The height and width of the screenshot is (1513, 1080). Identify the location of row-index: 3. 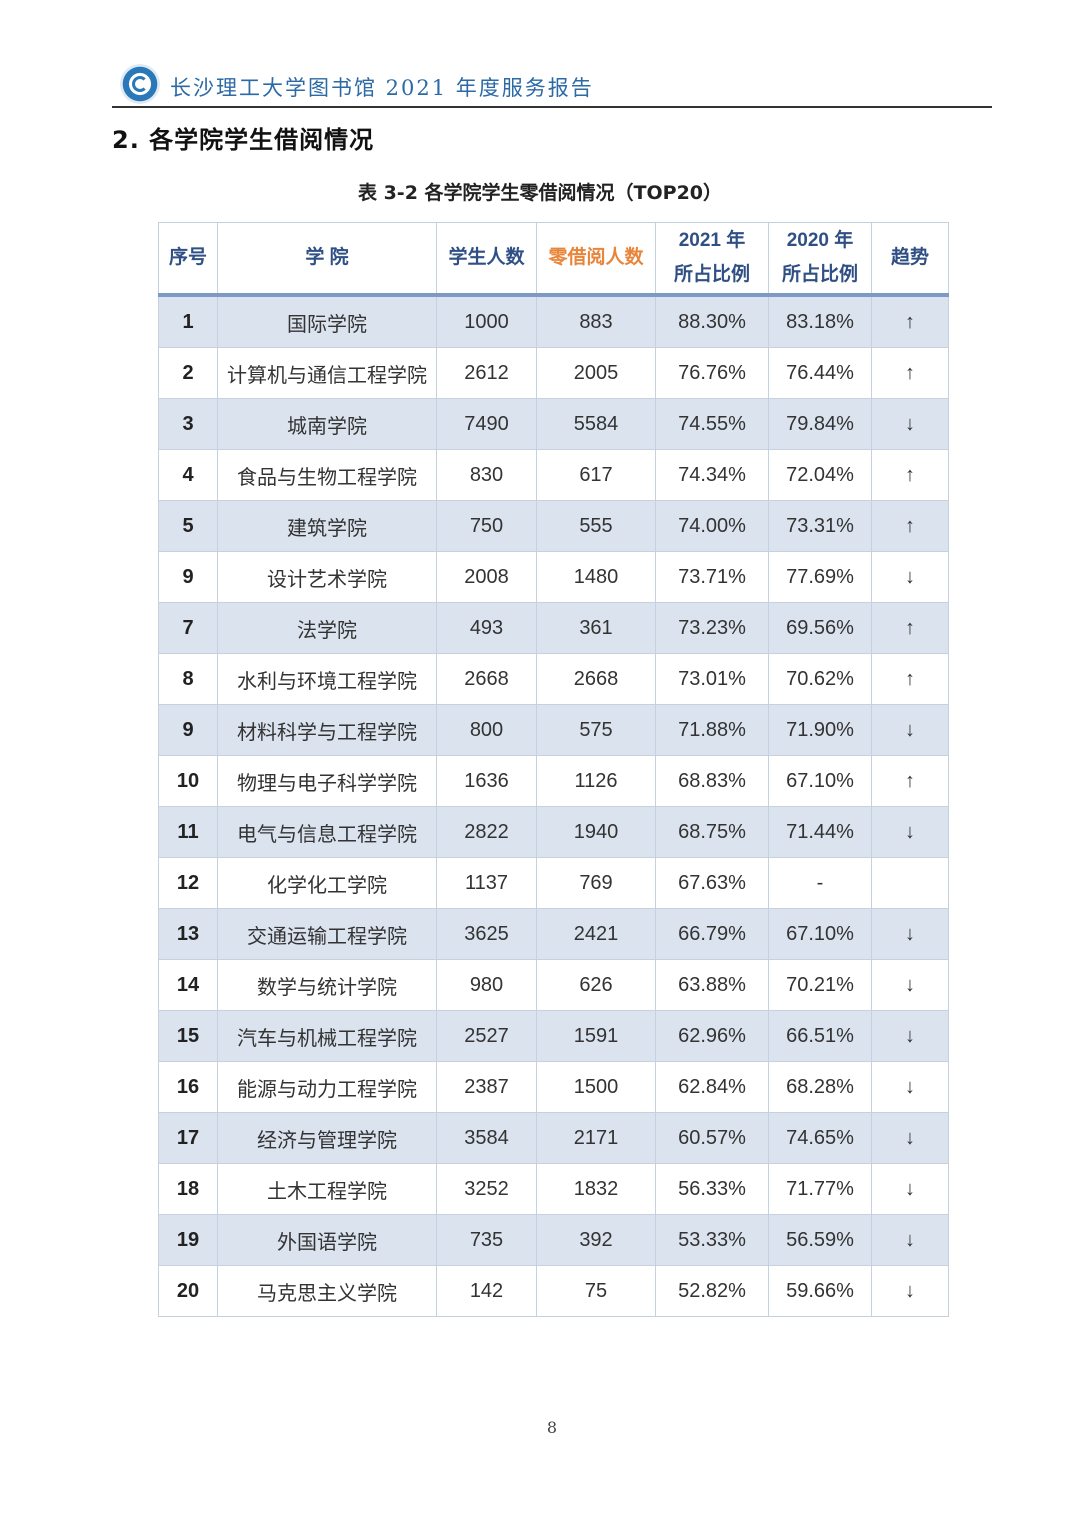
(188, 424).